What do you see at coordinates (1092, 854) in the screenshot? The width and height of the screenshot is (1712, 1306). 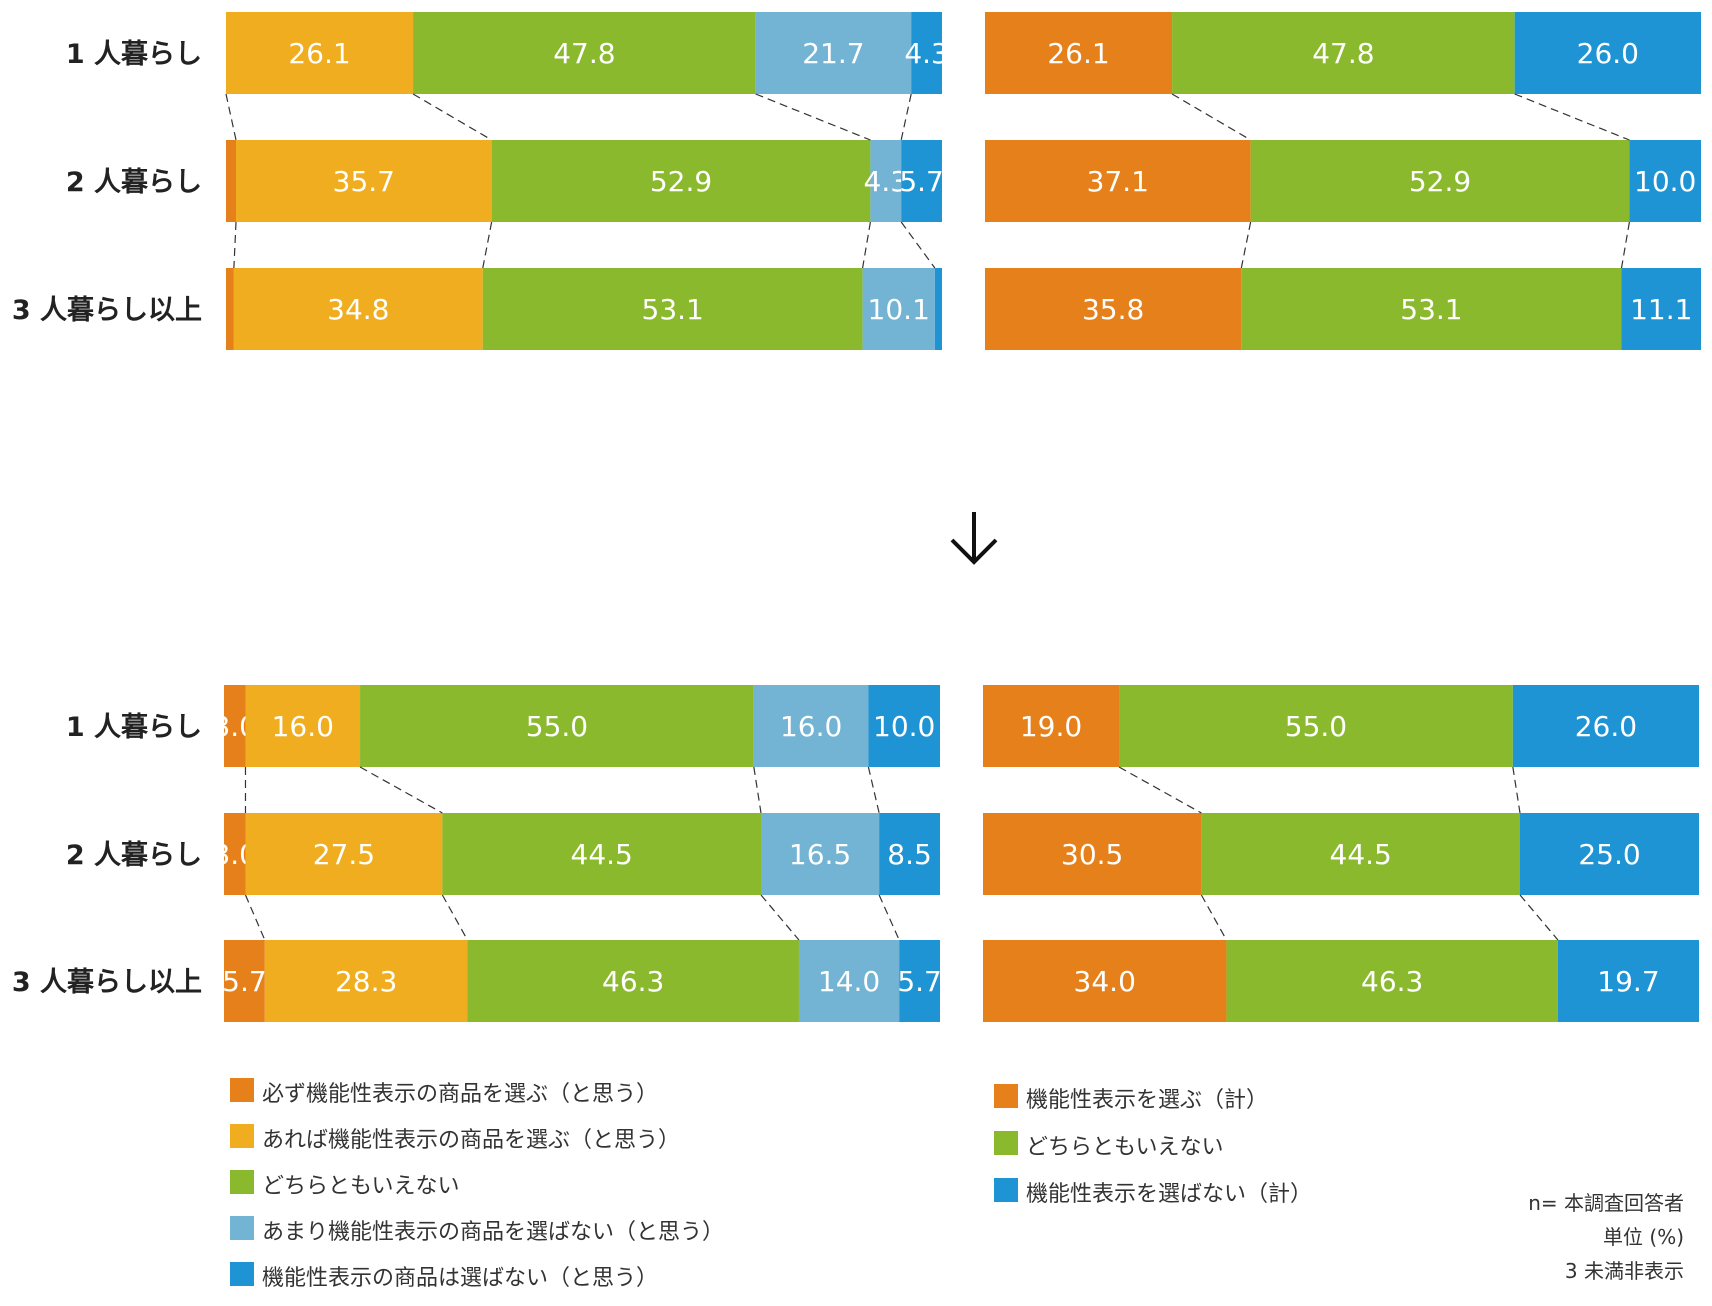 I see `data-label: 30.5` at bounding box center [1092, 854].